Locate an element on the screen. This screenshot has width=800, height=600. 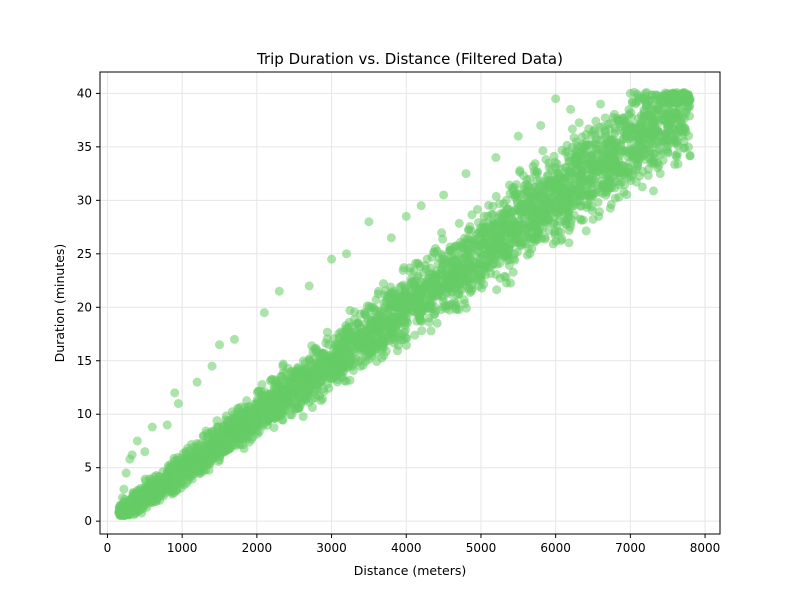
y-tick-label: 5 is located at coordinates (88, 468).